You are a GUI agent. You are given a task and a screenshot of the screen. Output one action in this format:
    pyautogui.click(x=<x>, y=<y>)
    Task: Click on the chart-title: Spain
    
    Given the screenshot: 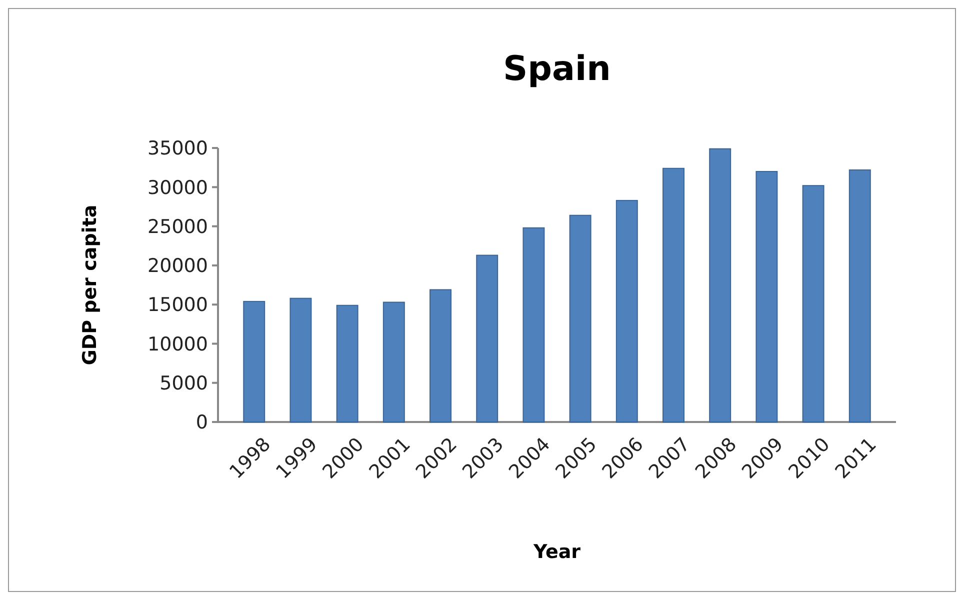 What is the action you would take?
    pyautogui.click(x=557, y=69)
    